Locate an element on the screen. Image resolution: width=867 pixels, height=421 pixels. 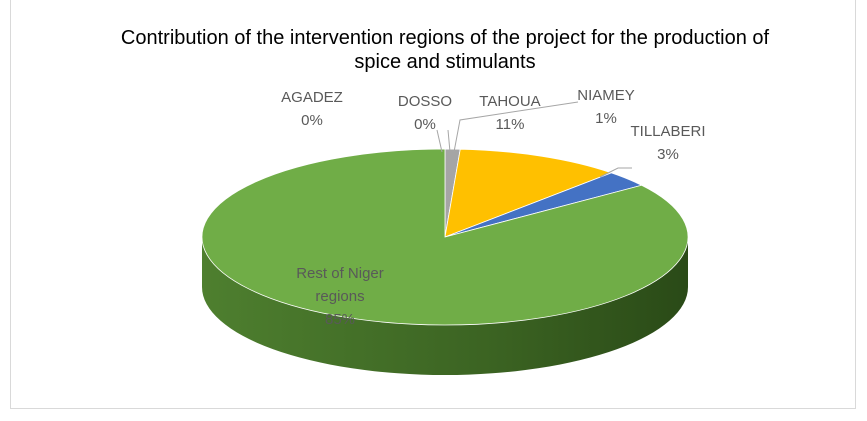
slice is located at coordinates (528, 193).